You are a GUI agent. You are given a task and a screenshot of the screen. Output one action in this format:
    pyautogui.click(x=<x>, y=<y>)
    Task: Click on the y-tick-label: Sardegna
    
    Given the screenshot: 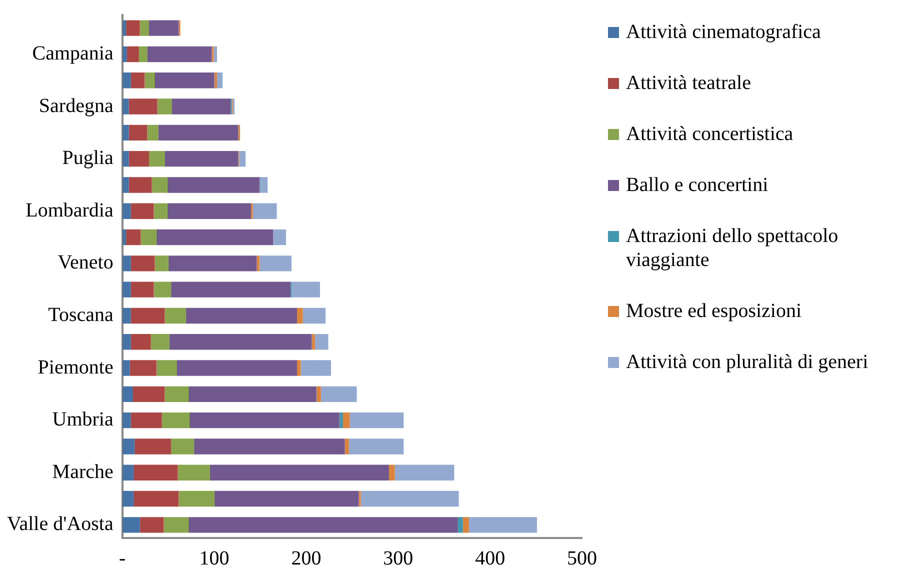 What is the action you would take?
    pyautogui.click(x=76, y=105)
    